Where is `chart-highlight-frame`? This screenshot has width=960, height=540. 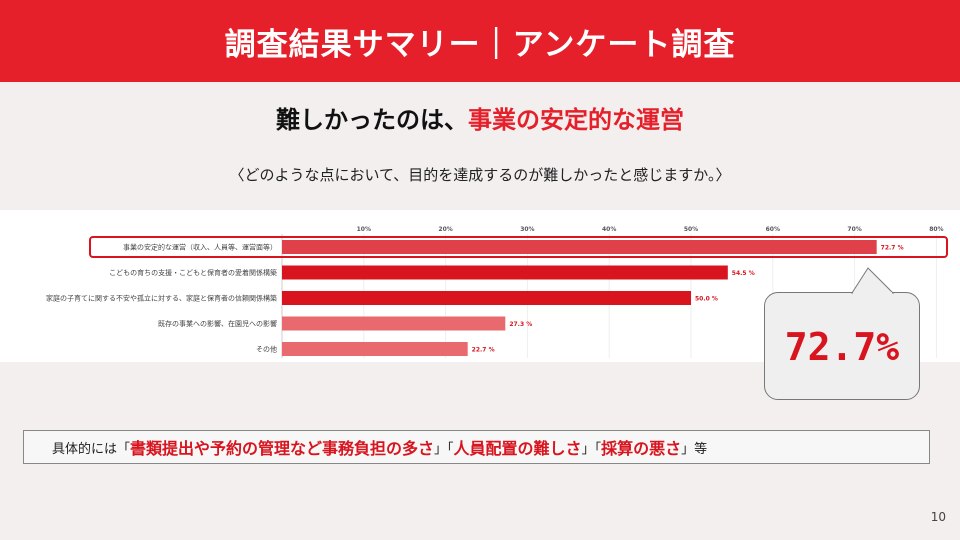 chart-highlight-frame is located at coordinates (518, 247).